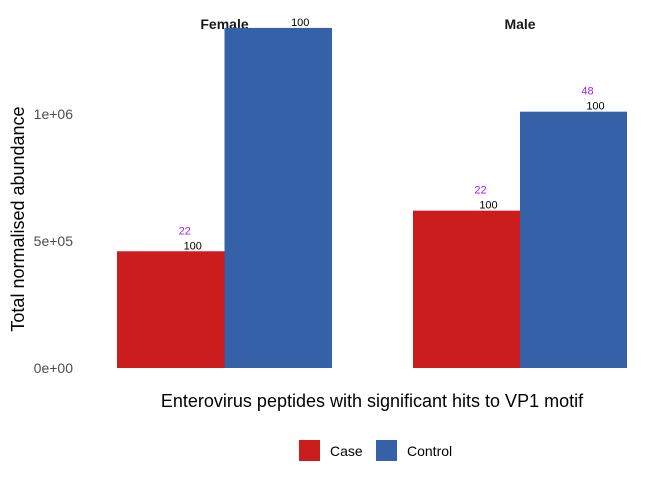 The width and height of the screenshot is (672, 480). What do you see at coordinates (386, 450) in the screenshot?
I see `legend-swatch-control` at bounding box center [386, 450].